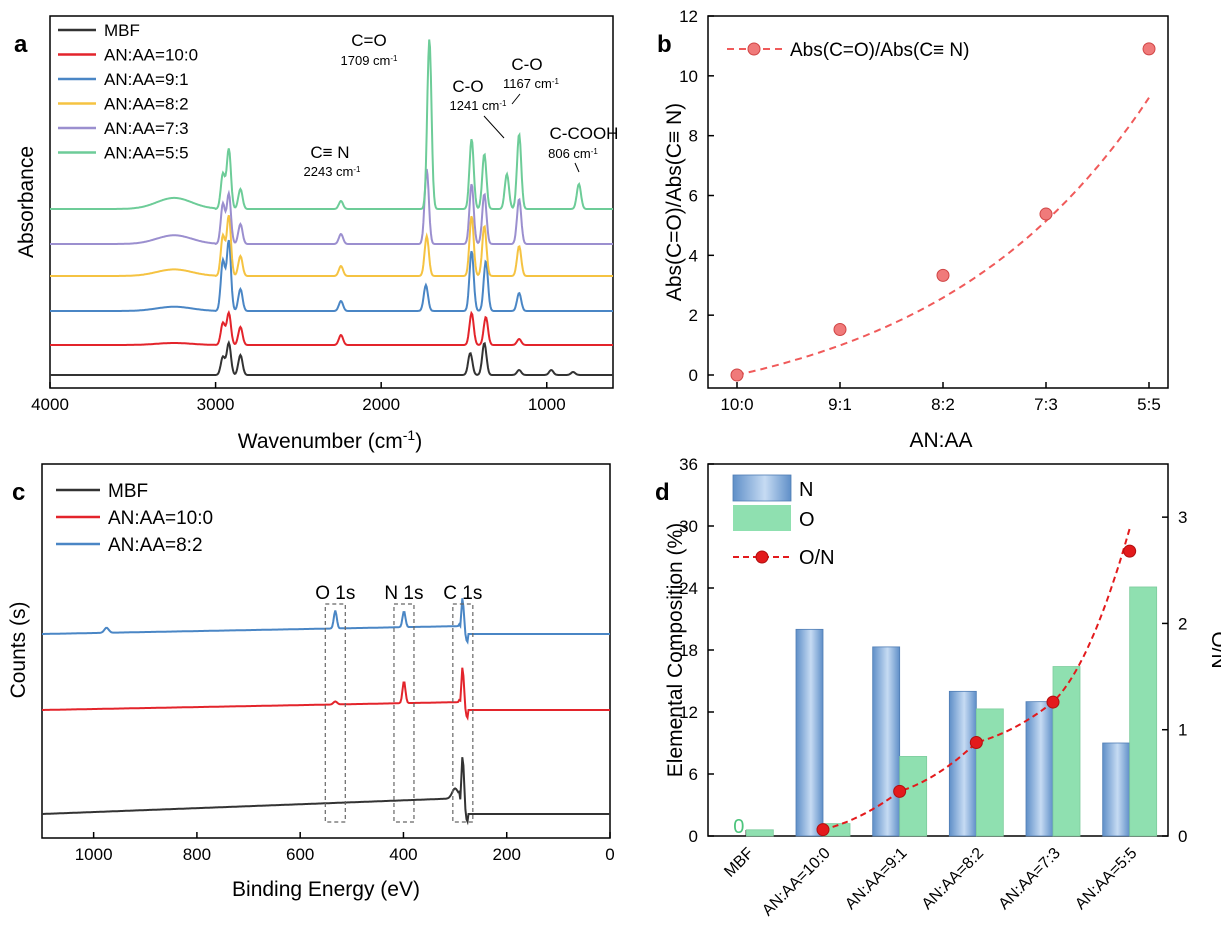 Image resolution: width=1221 pixels, height=933 pixels. I want to click on x-tick-label: 800, so click(197, 854).